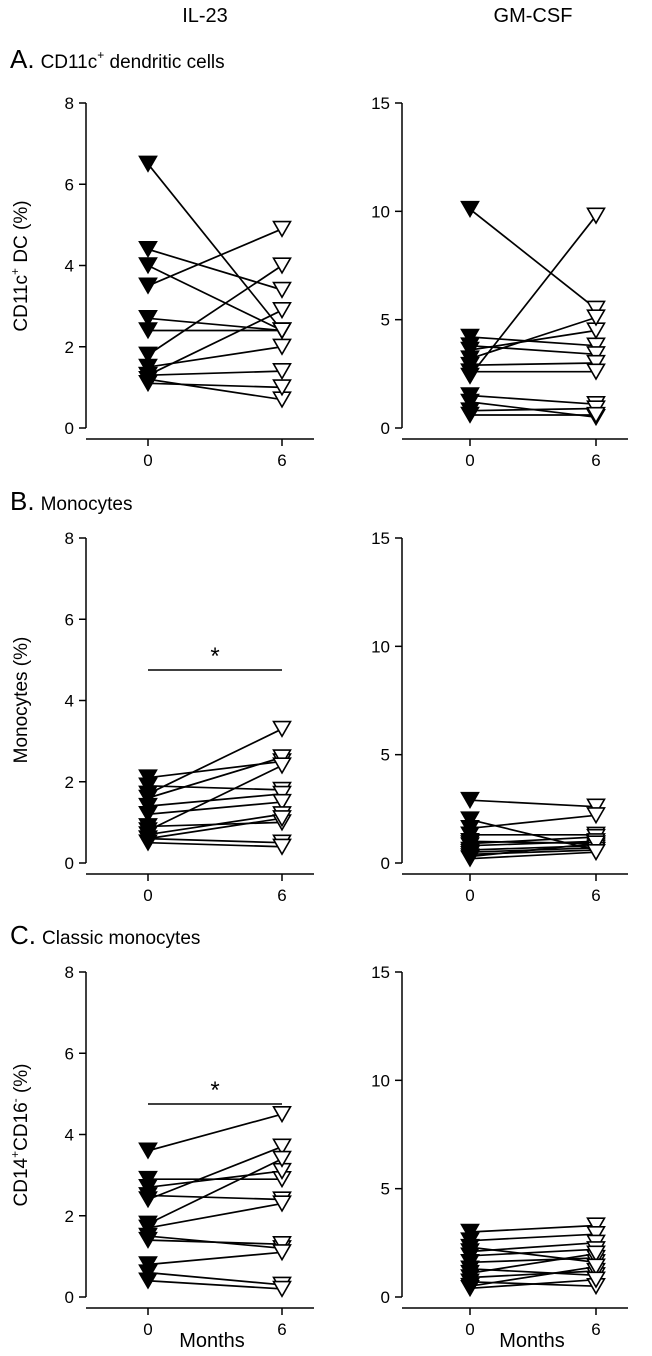 This screenshot has height=1356, width=652. I want to click on y-tick-label: 4, so click(69, 701).